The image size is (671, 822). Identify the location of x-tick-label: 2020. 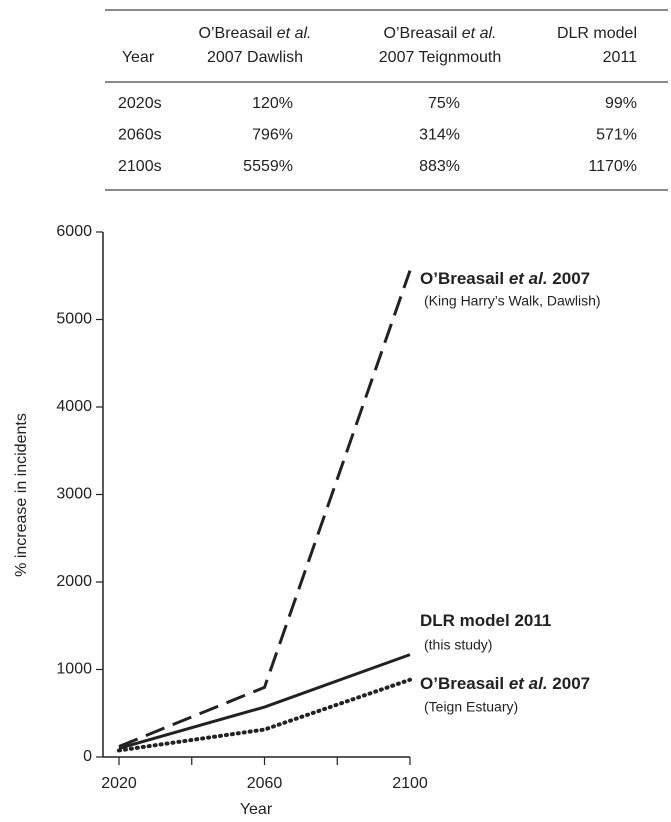
(119, 783).